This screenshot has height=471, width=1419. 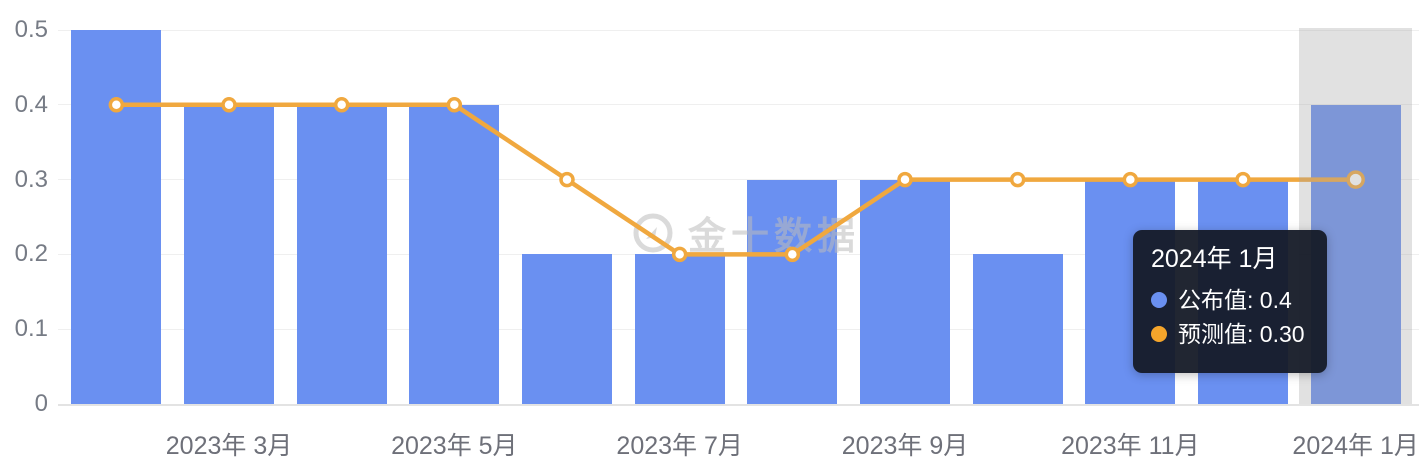 I want to click on tooltip-forecast-value: 预测值: 0.30, so click(x=1241, y=333).